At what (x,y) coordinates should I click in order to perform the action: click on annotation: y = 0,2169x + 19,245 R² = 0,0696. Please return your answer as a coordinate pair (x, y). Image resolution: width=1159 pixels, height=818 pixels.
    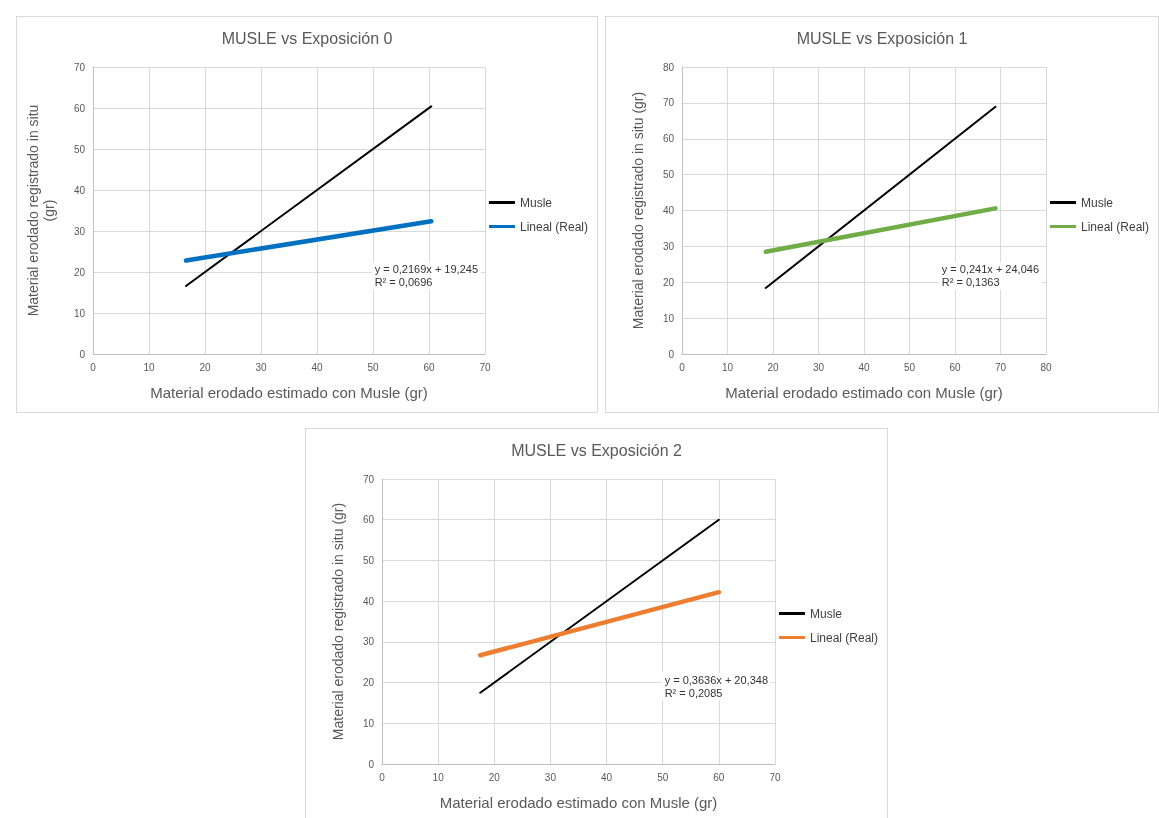
    Looking at the image, I should click on (426, 276).